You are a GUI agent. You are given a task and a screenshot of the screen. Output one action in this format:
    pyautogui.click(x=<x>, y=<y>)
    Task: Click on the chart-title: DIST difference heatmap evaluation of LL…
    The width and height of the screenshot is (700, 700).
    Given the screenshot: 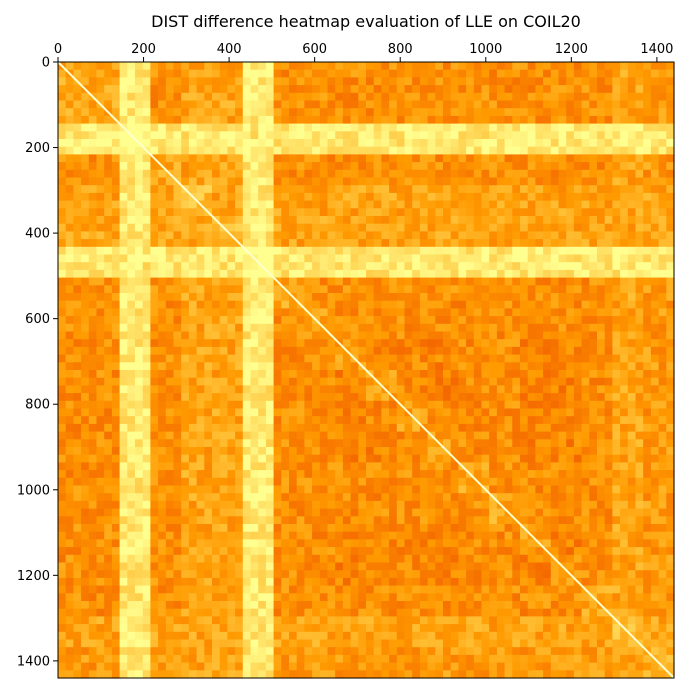 What is the action you would take?
    pyautogui.click(x=366, y=21)
    